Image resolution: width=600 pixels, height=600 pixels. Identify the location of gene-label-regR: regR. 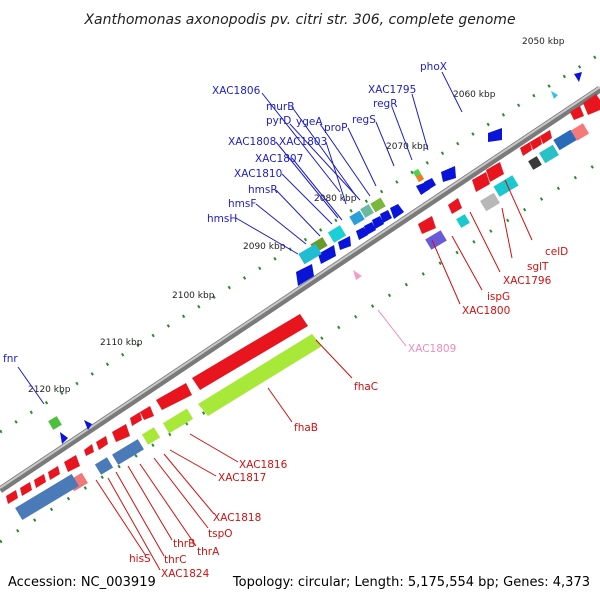
(385, 104).